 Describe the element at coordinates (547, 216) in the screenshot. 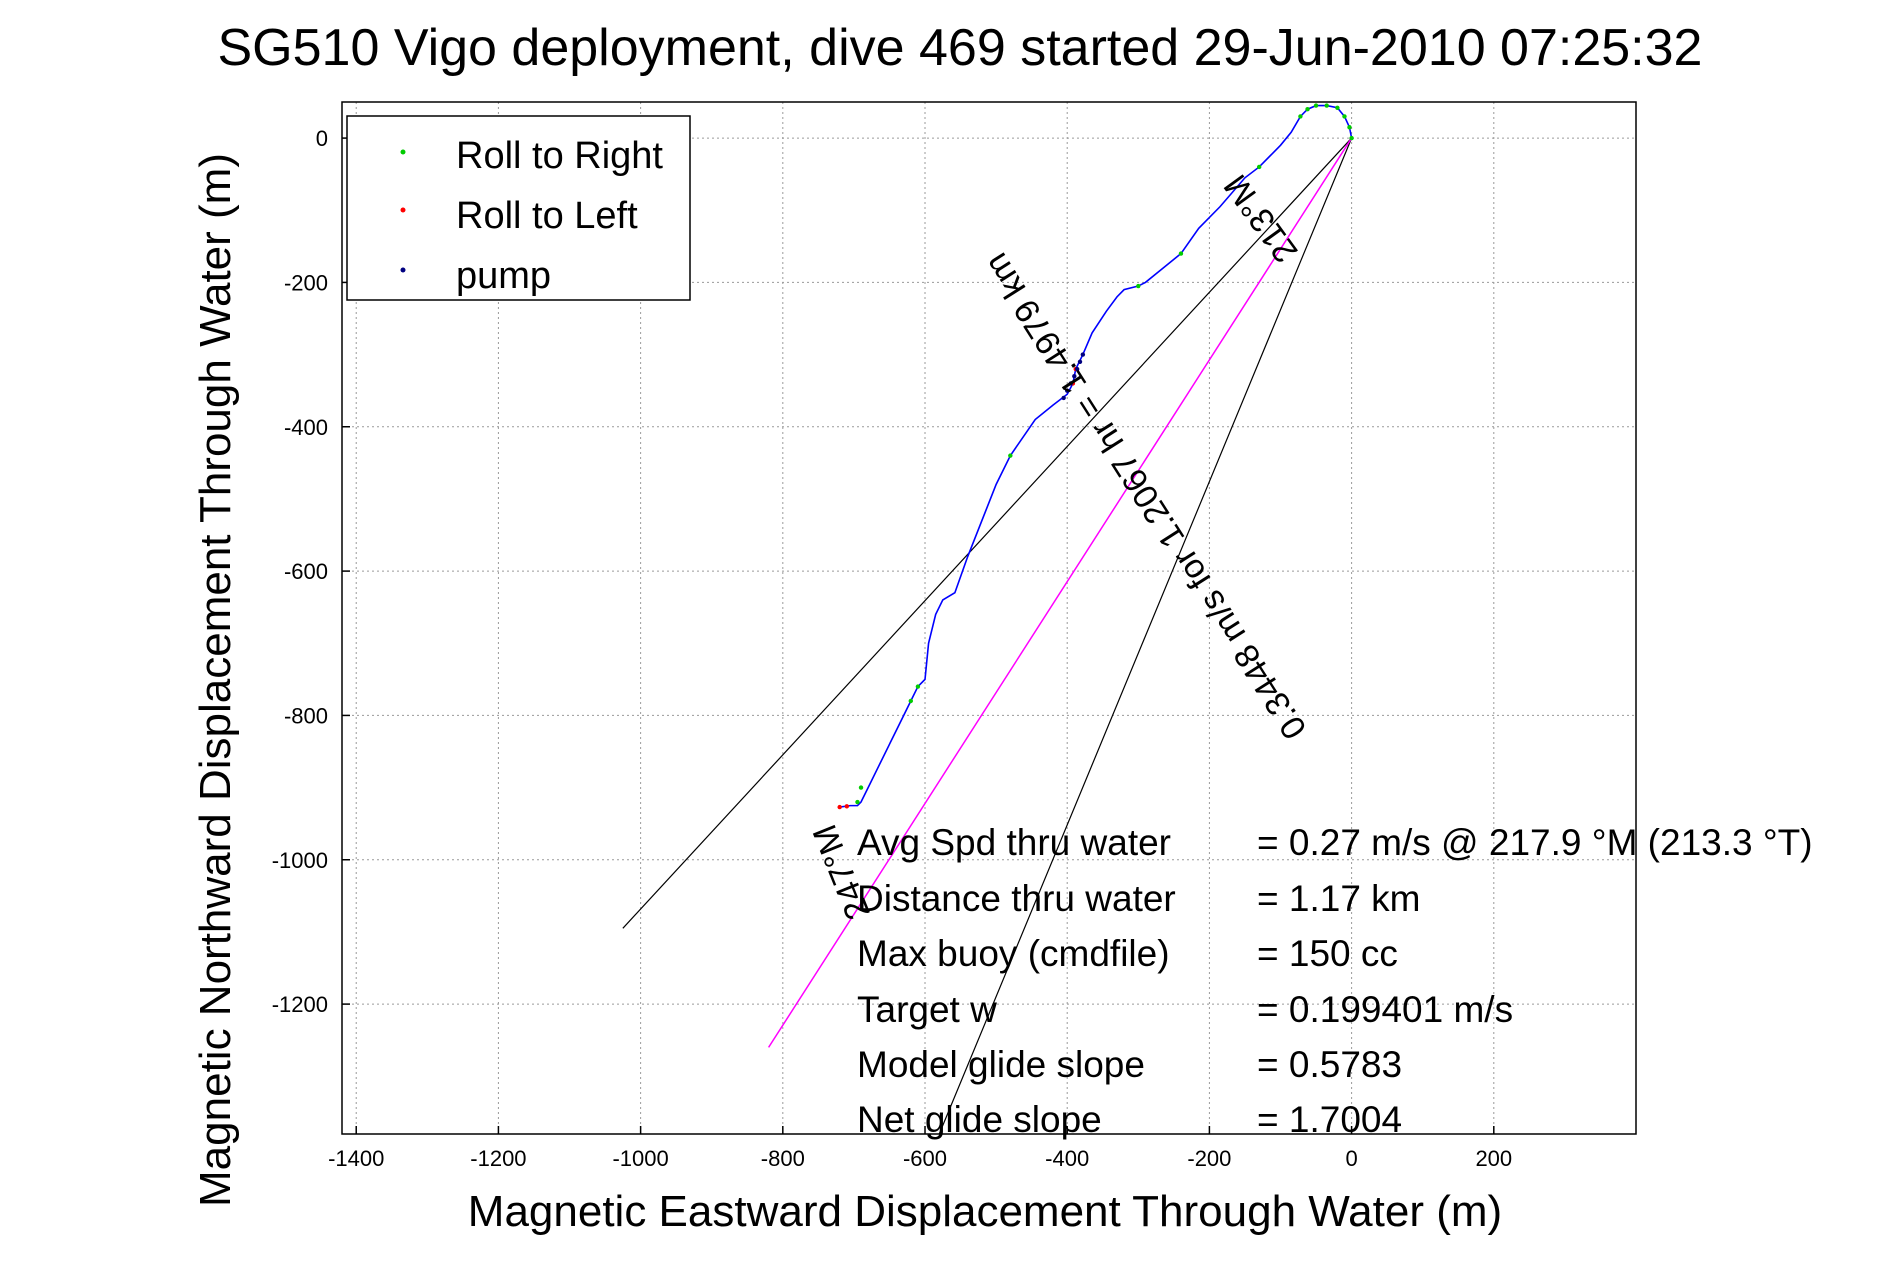

I see `legend-label-roll-left: Roll to Left` at that location.